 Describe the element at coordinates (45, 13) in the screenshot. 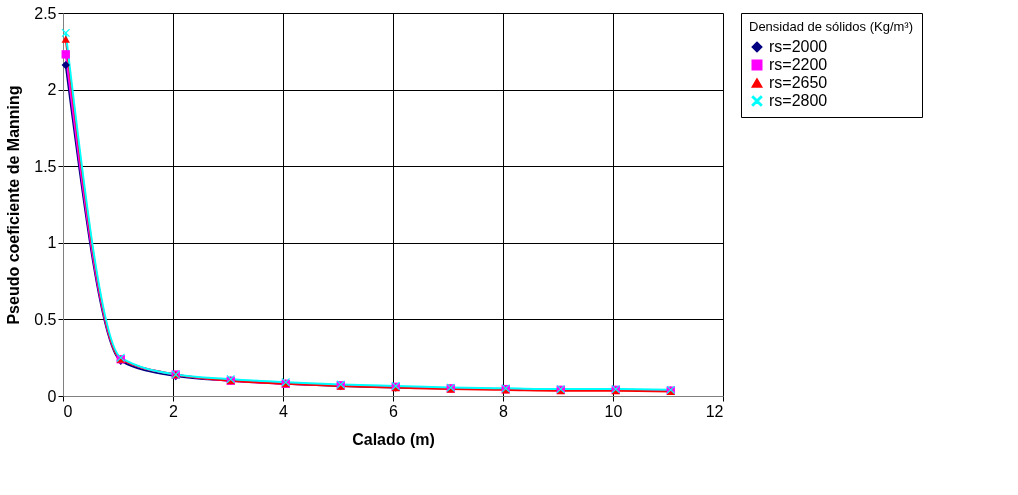

I see `y-tick-label: 2.5` at that location.